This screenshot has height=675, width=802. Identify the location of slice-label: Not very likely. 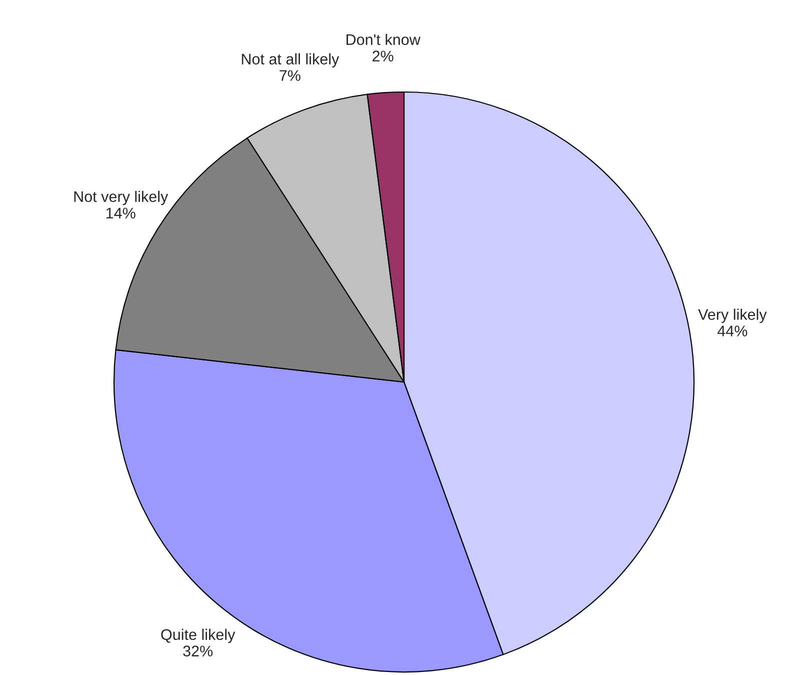
(121, 198).